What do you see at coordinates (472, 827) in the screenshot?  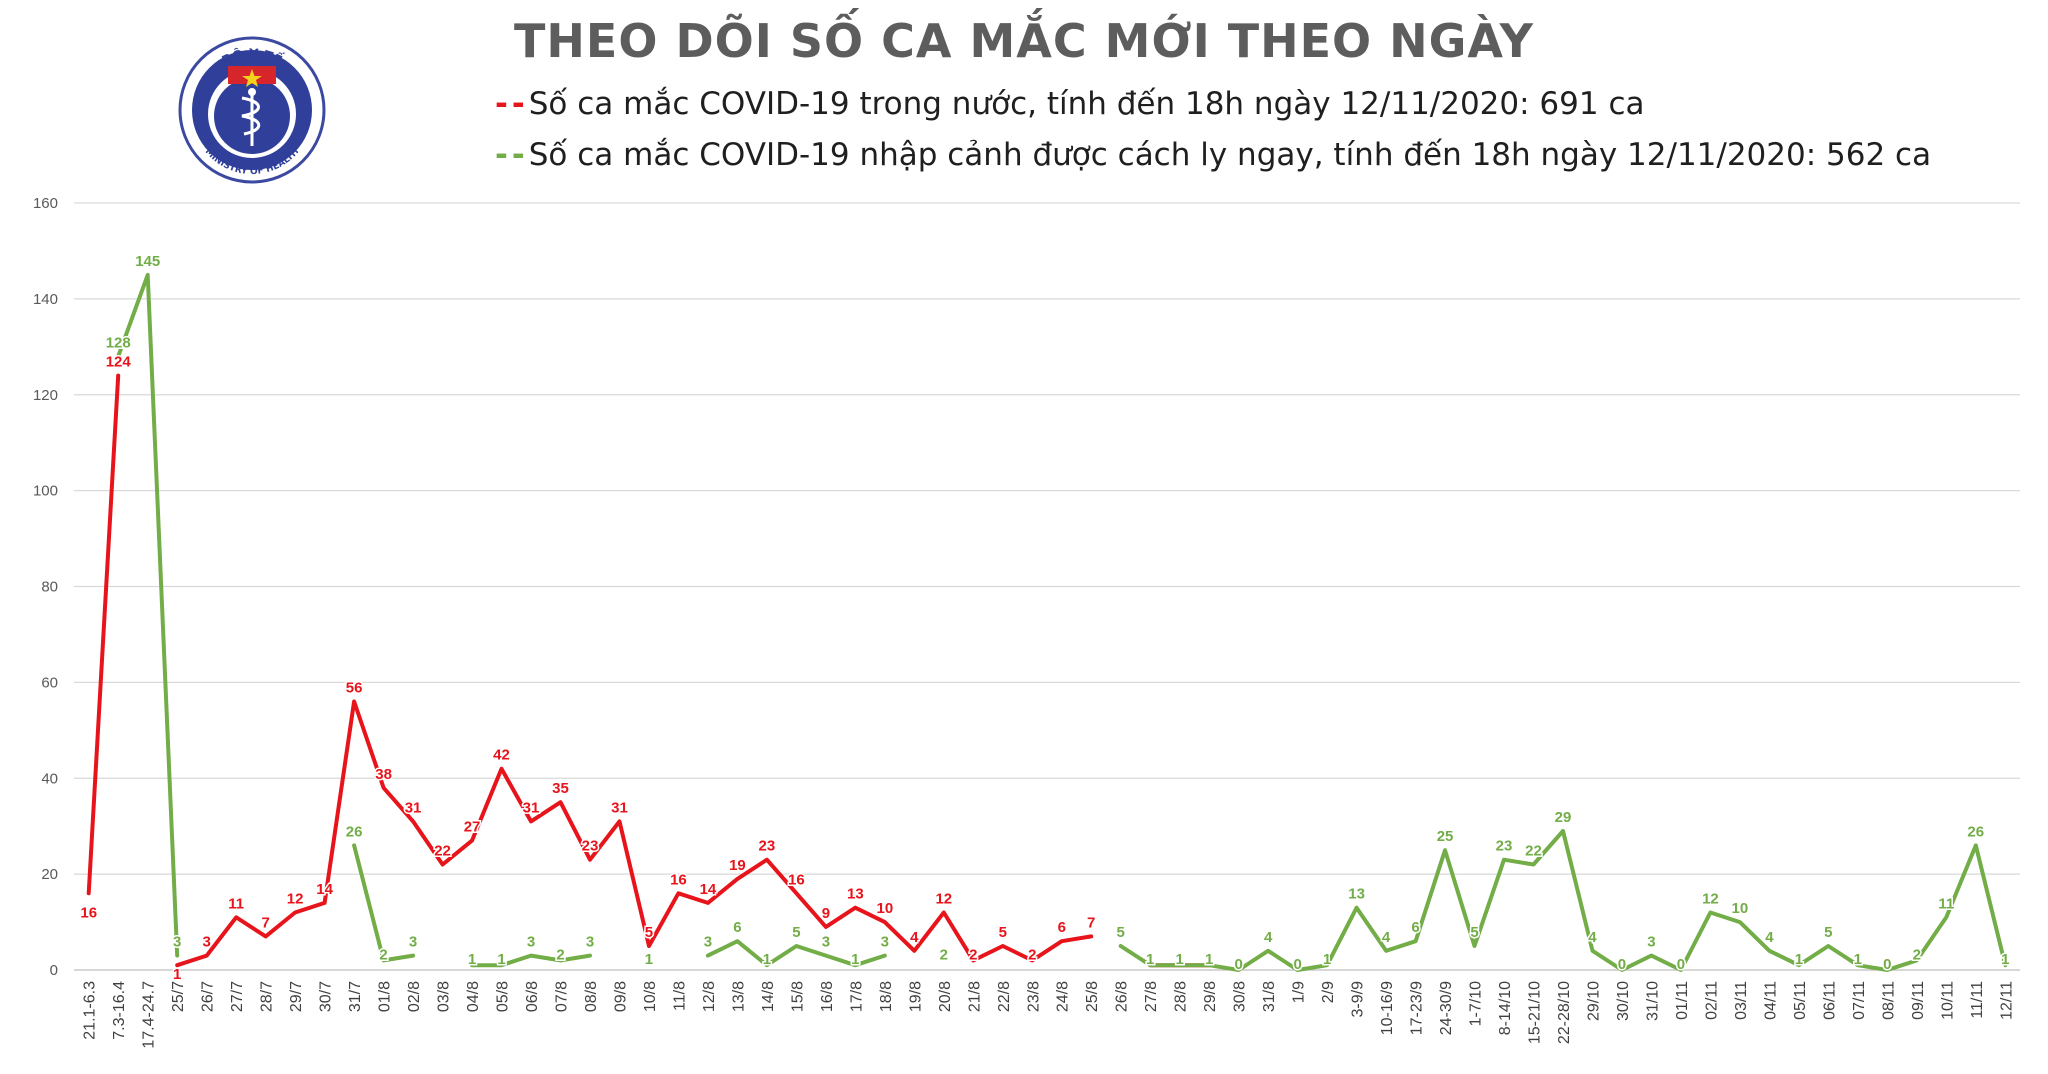 I see `series-0-label-13: 27` at bounding box center [472, 827].